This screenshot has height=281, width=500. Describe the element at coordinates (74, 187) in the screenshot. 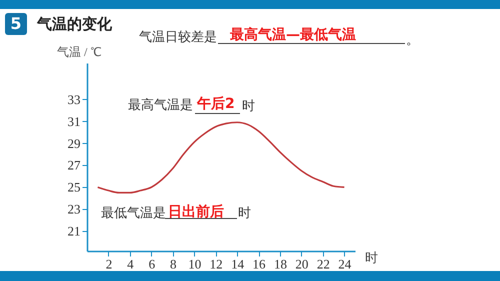

I see `y-tick-label: 25` at that location.